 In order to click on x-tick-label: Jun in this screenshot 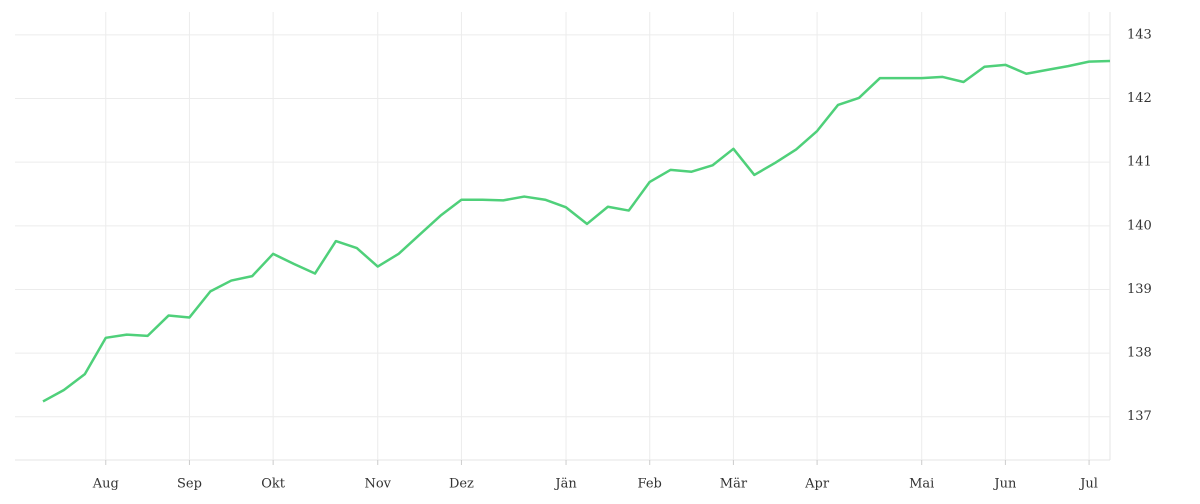, I will do `click(1004, 484)`.